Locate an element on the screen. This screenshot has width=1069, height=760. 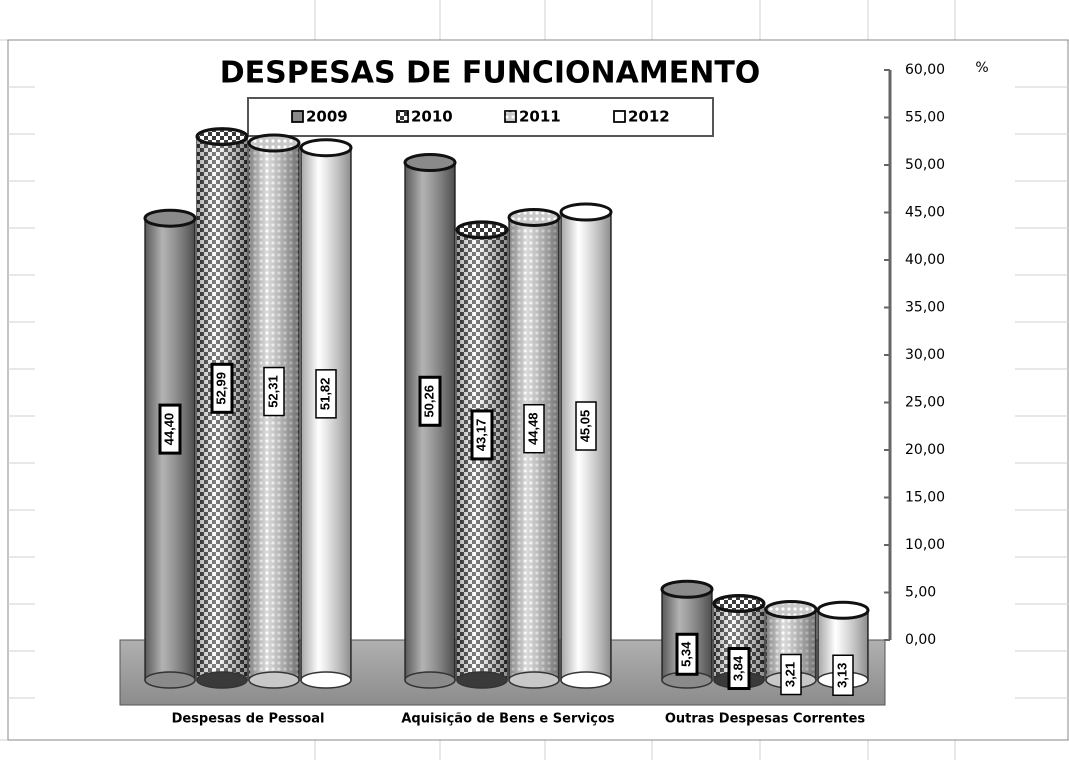
x-tick-label: Despesas de Pessoal is located at coordinates (248, 719).